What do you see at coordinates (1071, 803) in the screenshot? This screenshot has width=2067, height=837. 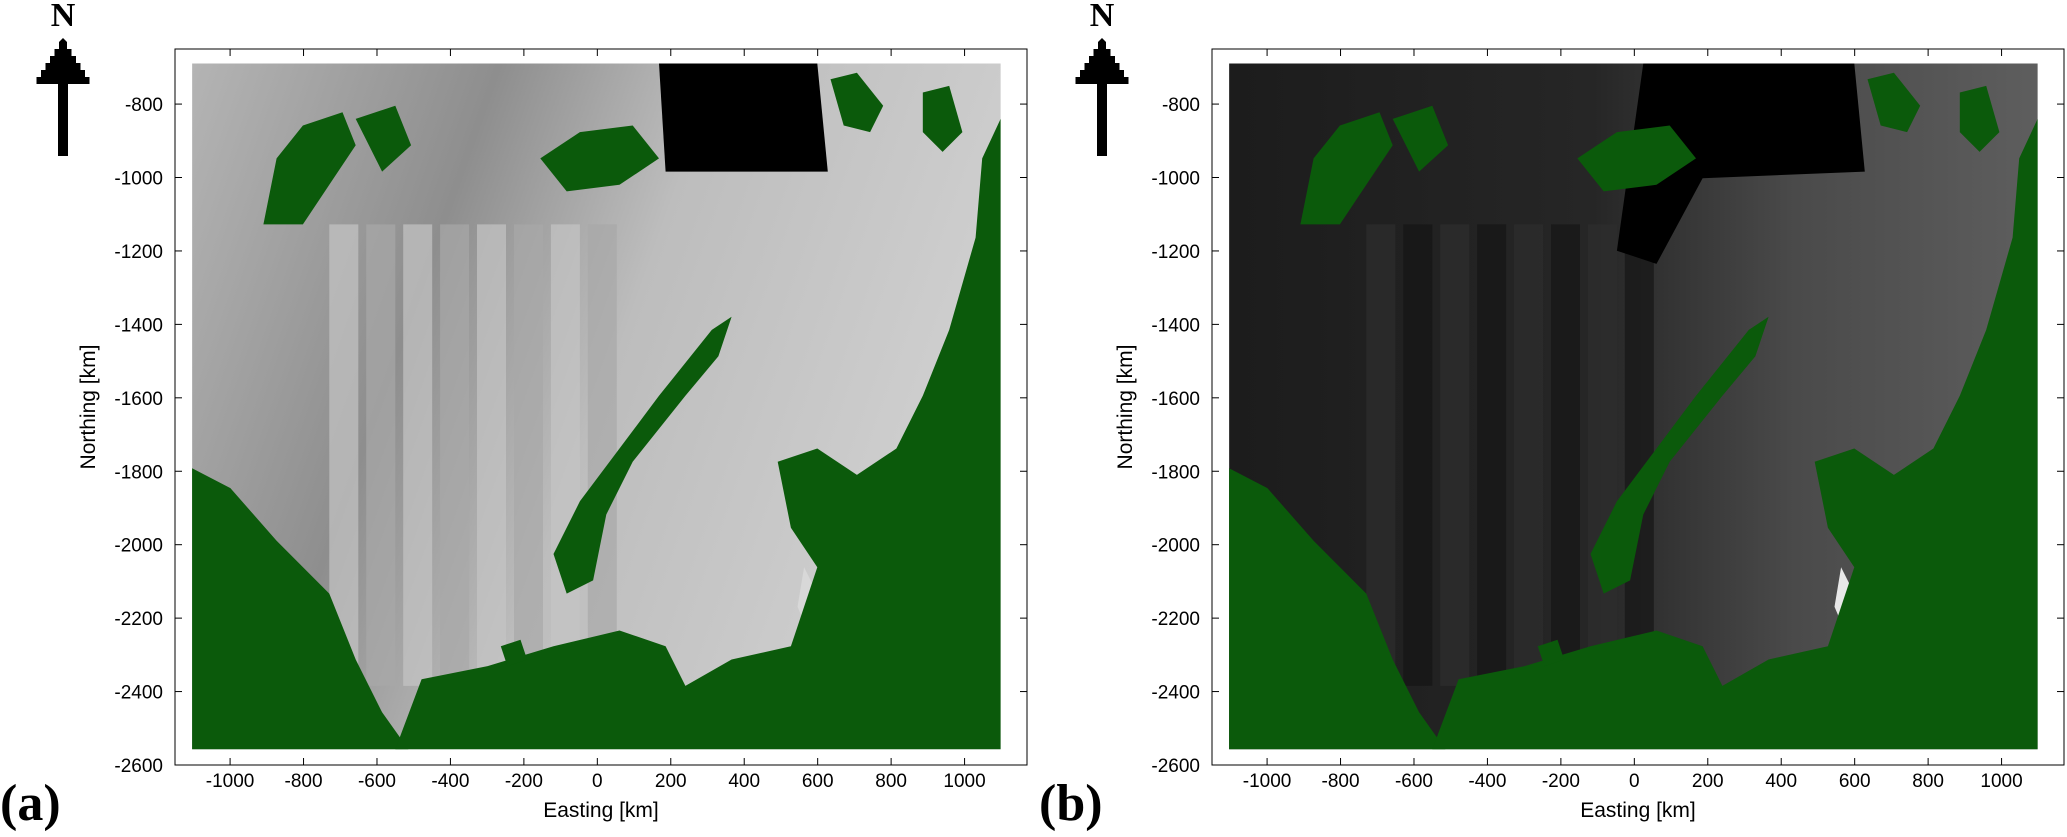 I see `panel-label: (b)` at bounding box center [1071, 803].